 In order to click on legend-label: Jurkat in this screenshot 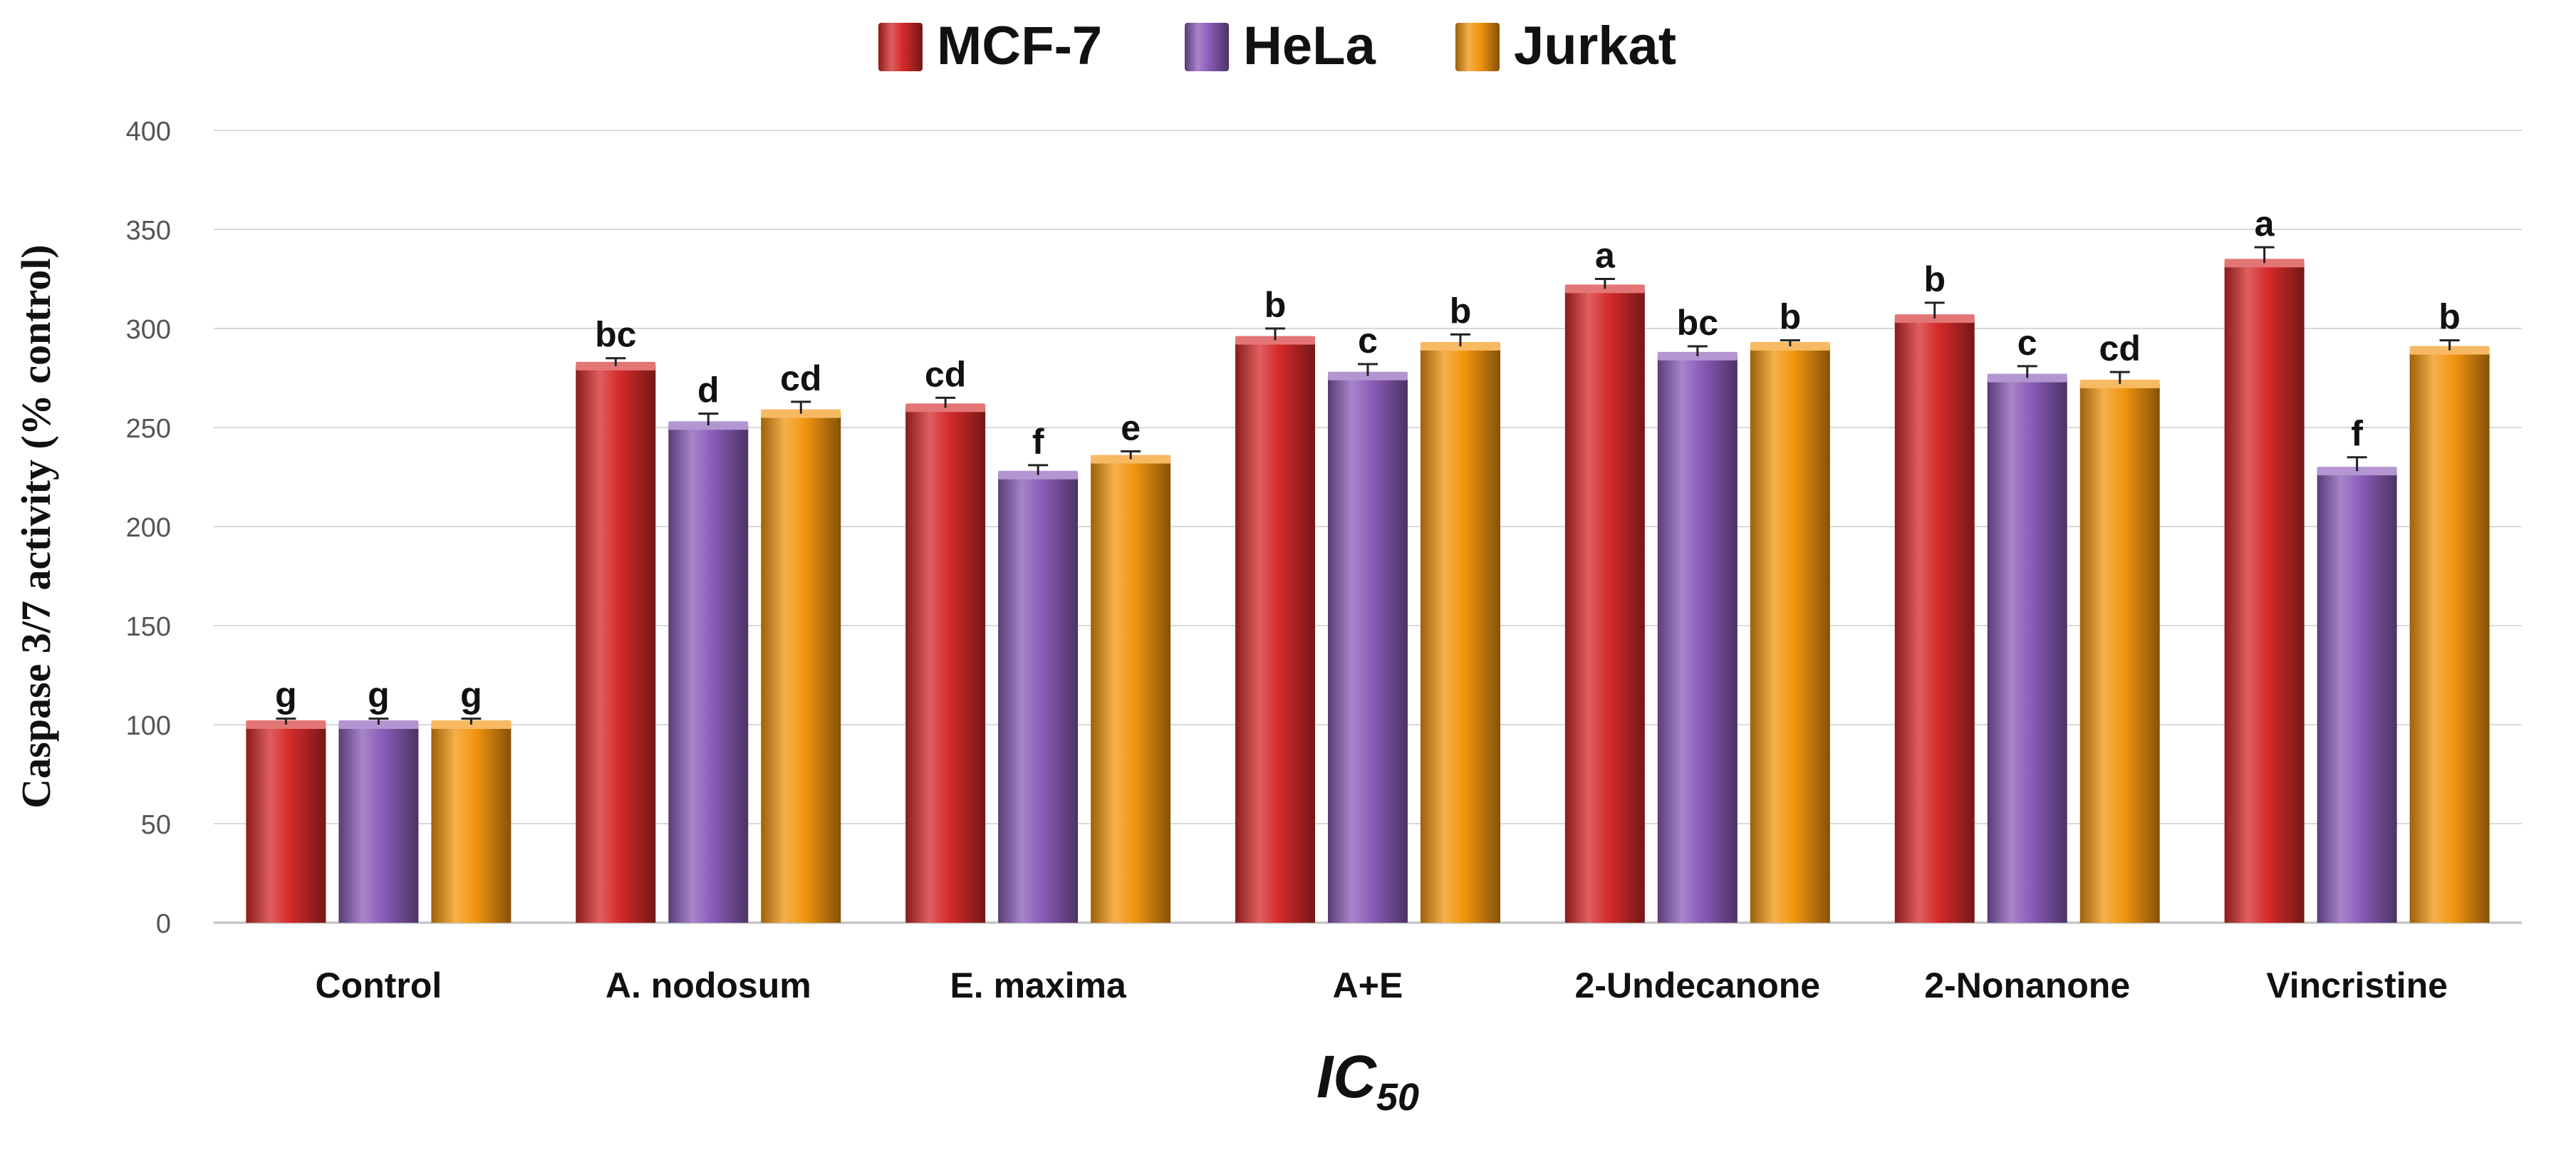, I will do `click(1595, 46)`.